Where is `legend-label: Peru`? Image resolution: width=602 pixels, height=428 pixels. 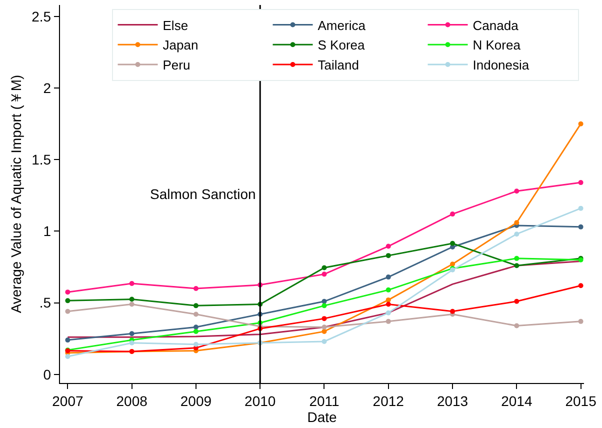
legend-label: Peru is located at coordinates (176, 65).